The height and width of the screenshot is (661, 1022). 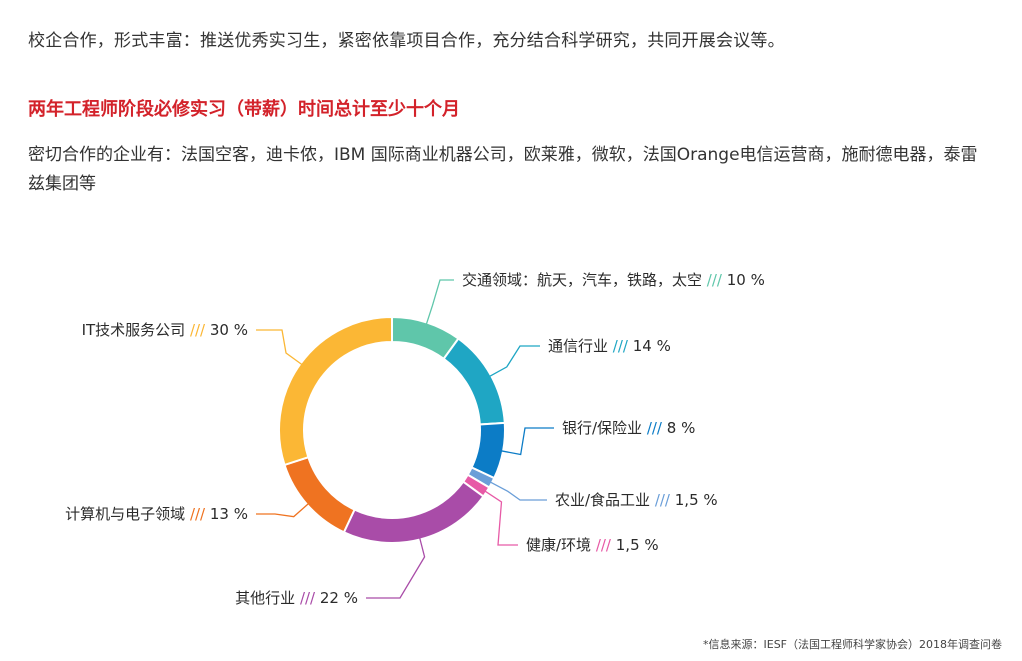 I want to click on slice-label: 计算机与电子领域 /// 13 %, so click(x=156, y=514).